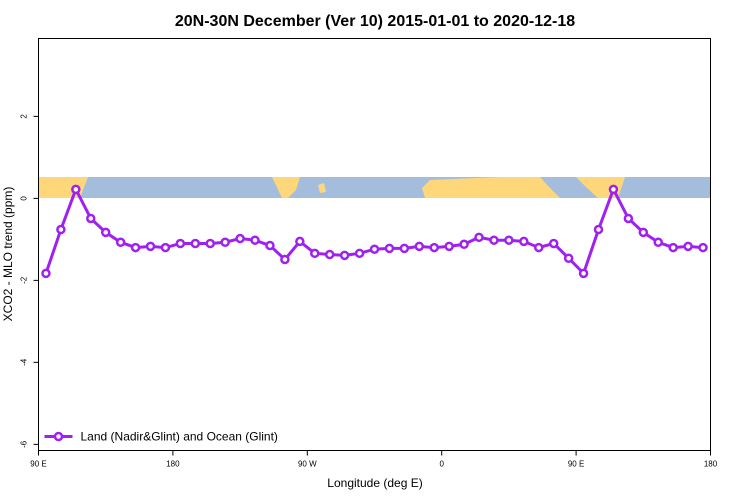 Image resolution: width=750 pixels, height=500 pixels. I want to click on legend-label: Land (Nadir&Glint) and Ocean (Glint), so click(179, 437).